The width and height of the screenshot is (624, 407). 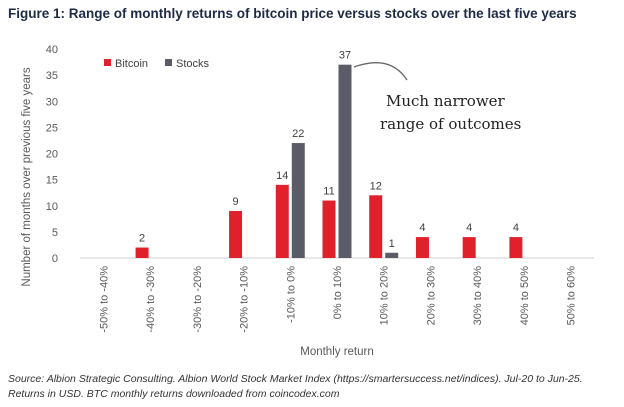 What do you see at coordinates (446, 101) in the screenshot?
I see `annotation-line-1: Much narrower` at bounding box center [446, 101].